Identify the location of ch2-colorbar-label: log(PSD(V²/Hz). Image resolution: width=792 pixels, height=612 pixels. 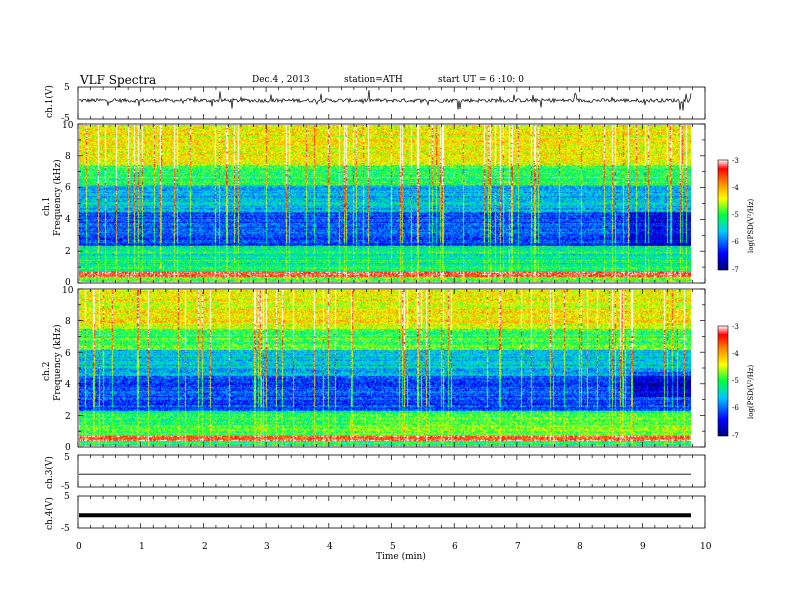
(751, 391).